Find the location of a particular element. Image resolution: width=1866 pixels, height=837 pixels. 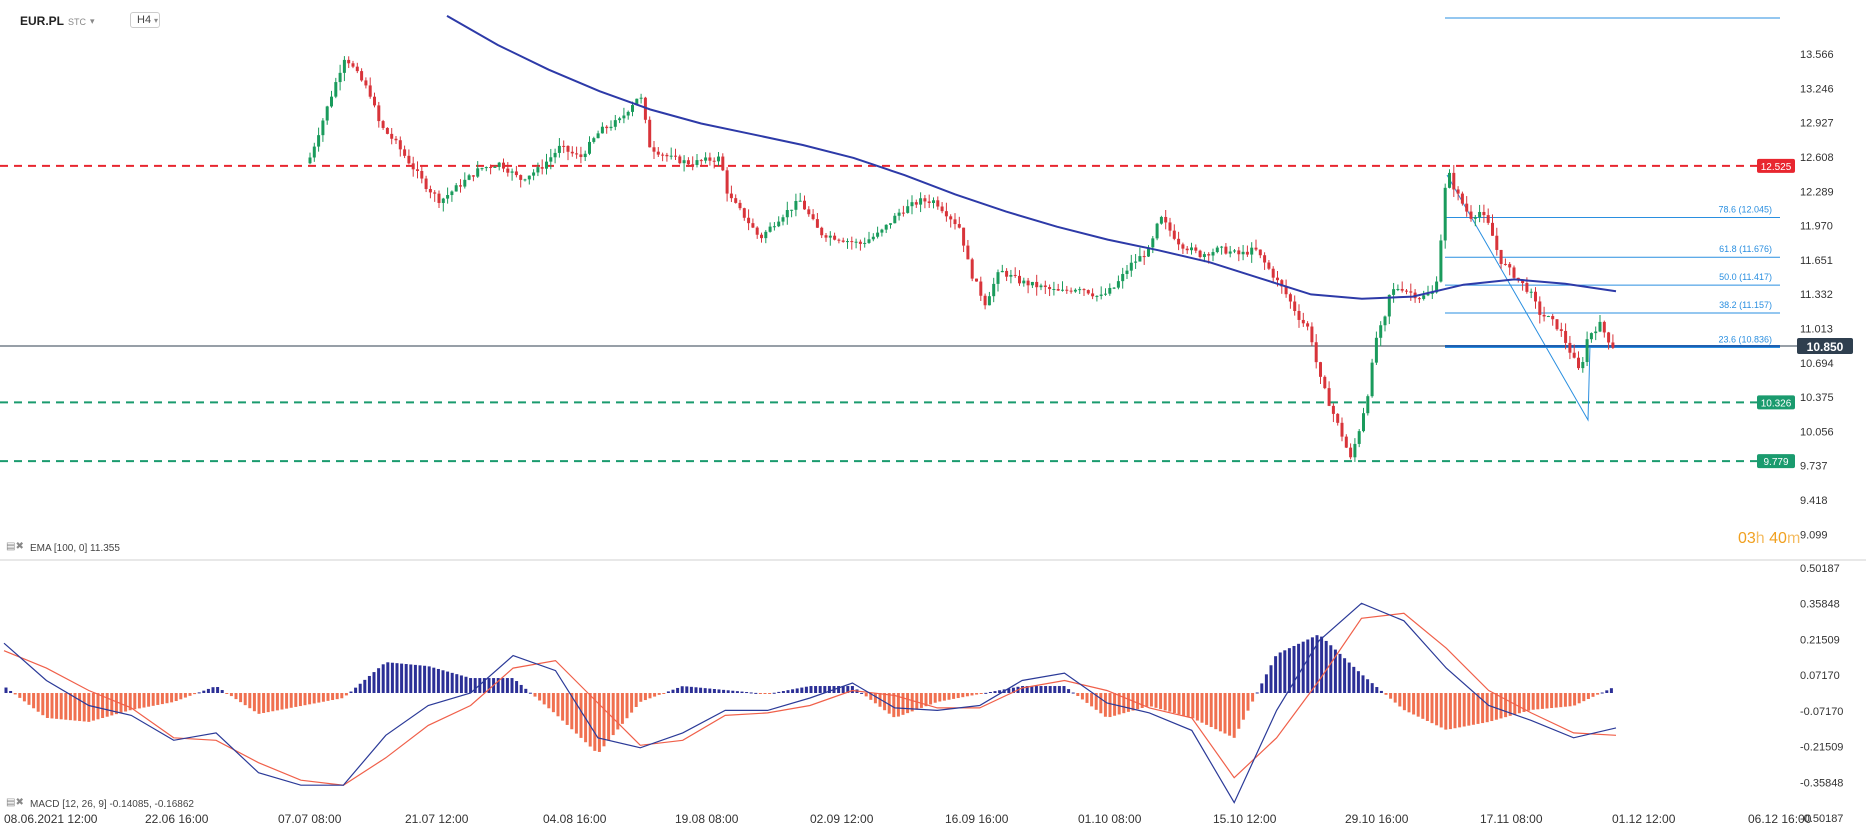

level-badge-label: 10.326 is located at coordinates (1776, 403).